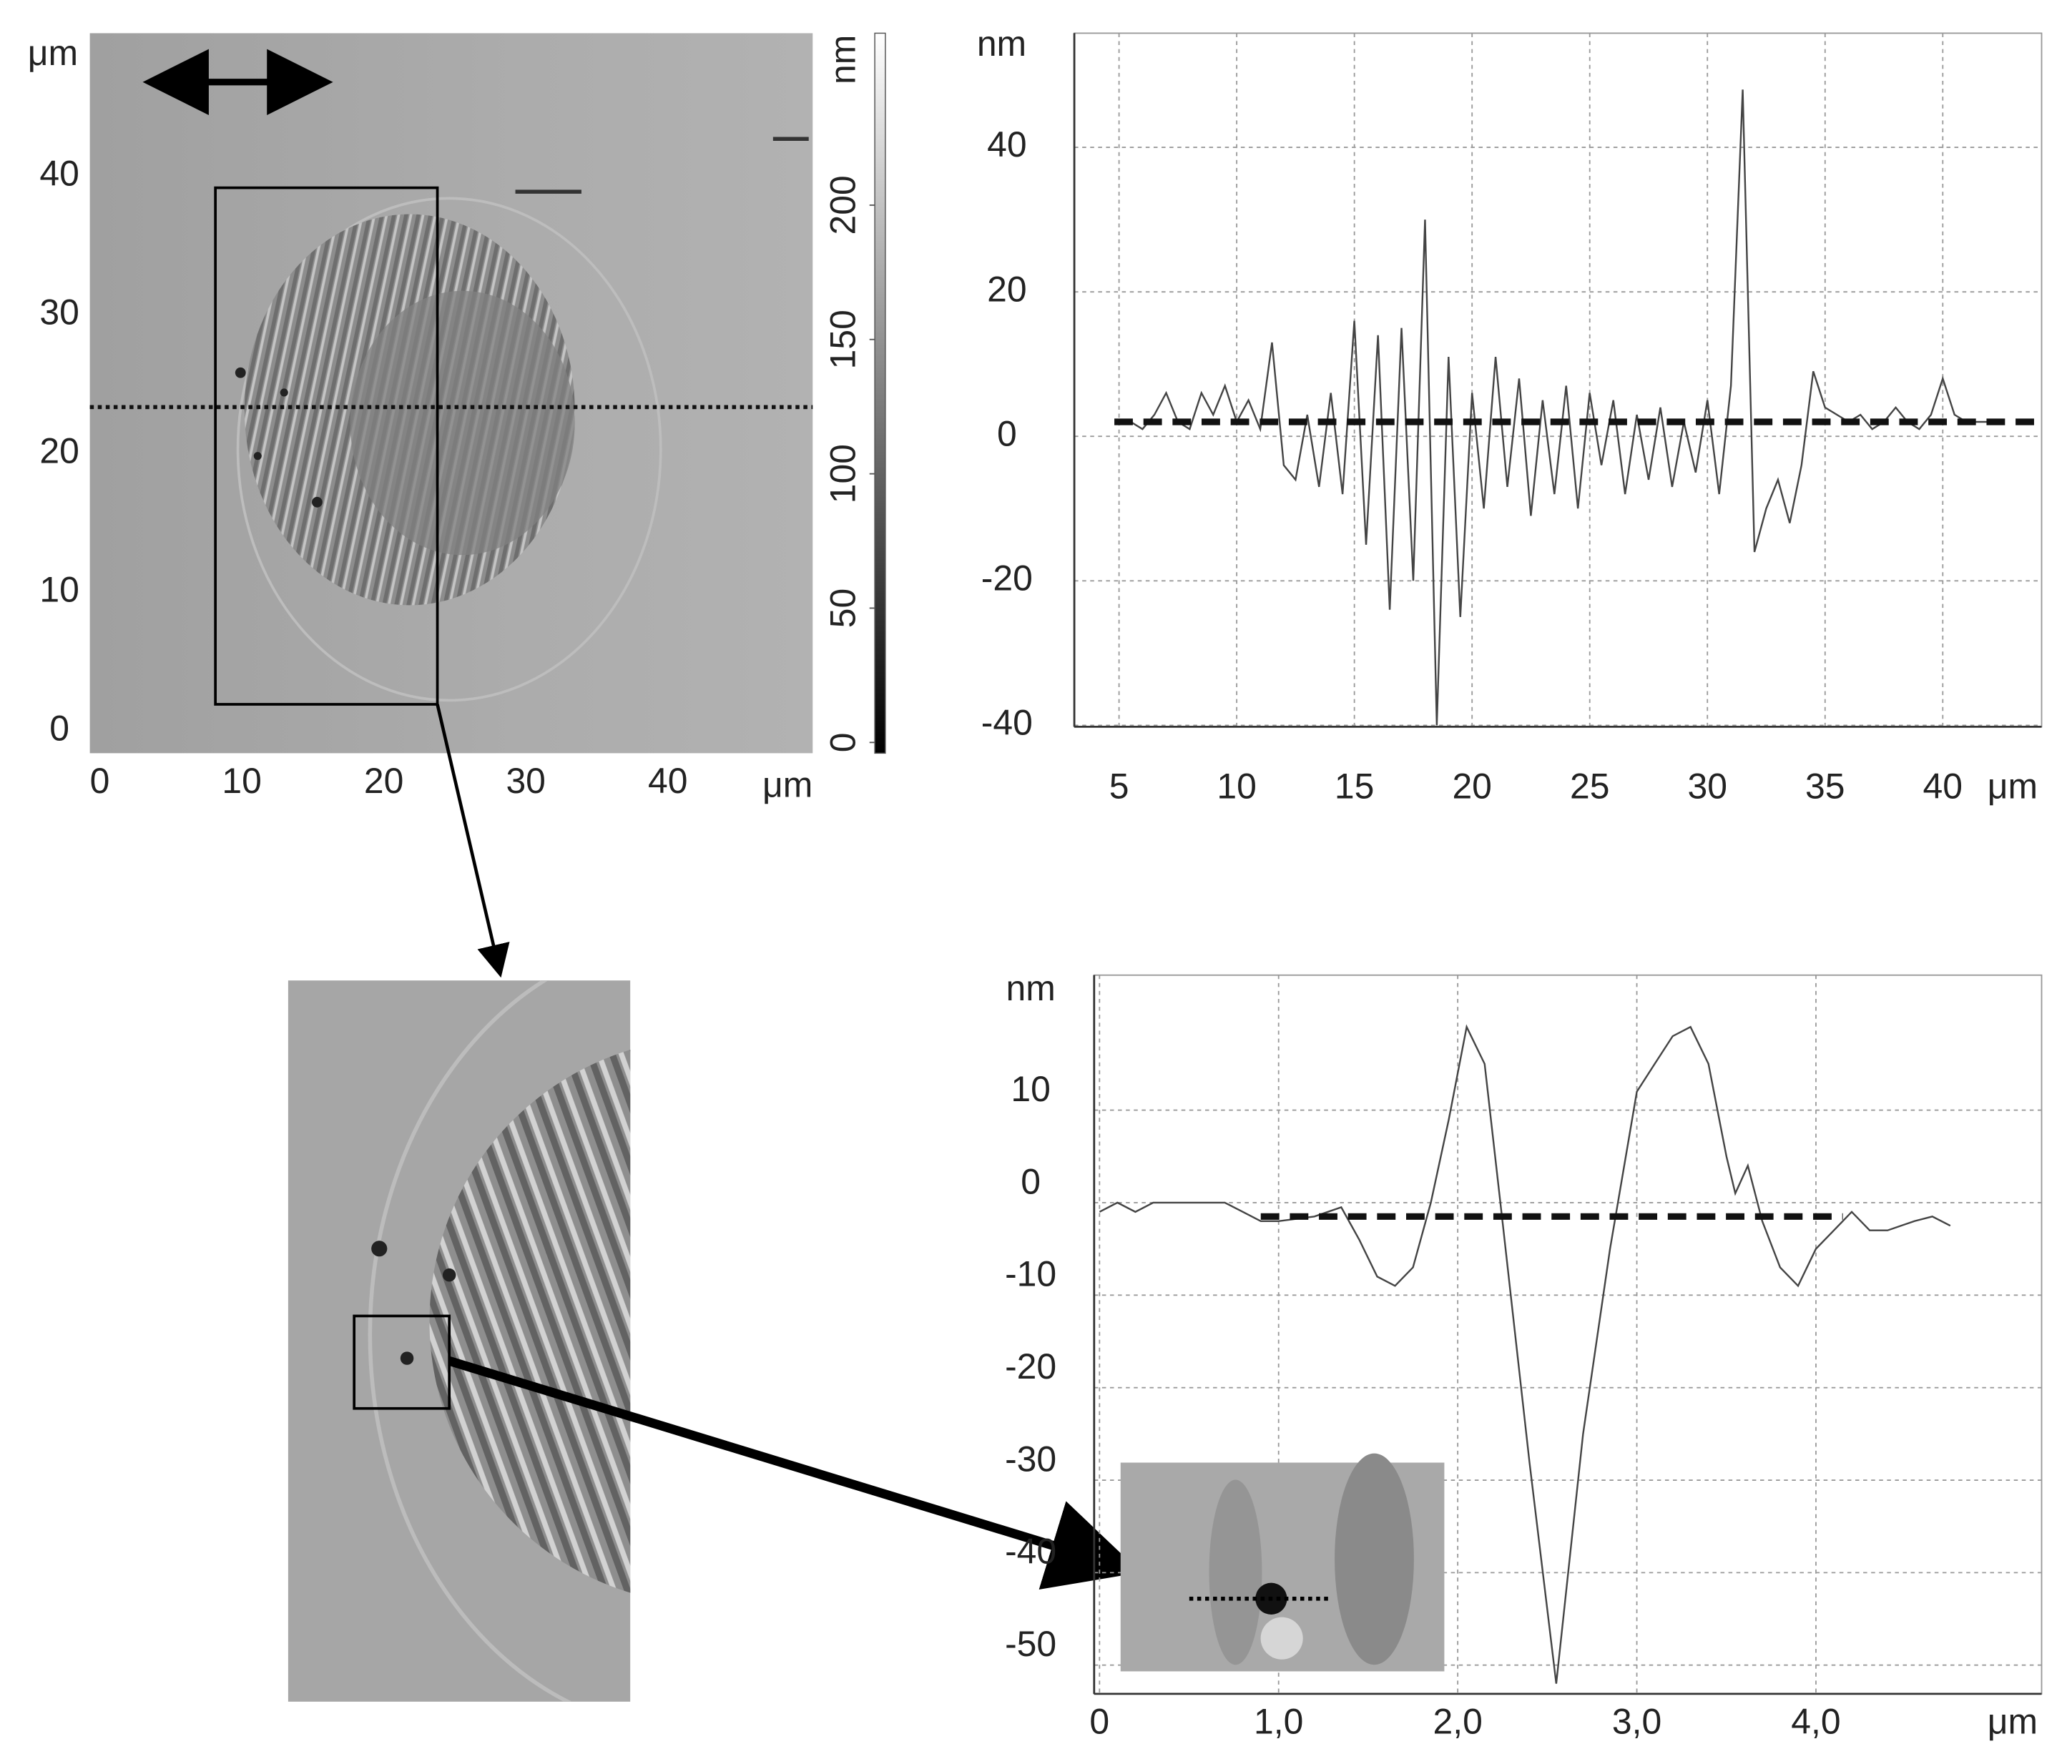 This screenshot has height=1764, width=2072. Describe the element at coordinates (1278, 1722) in the screenshot. I see `x-tick-label: 1,0` at that location.